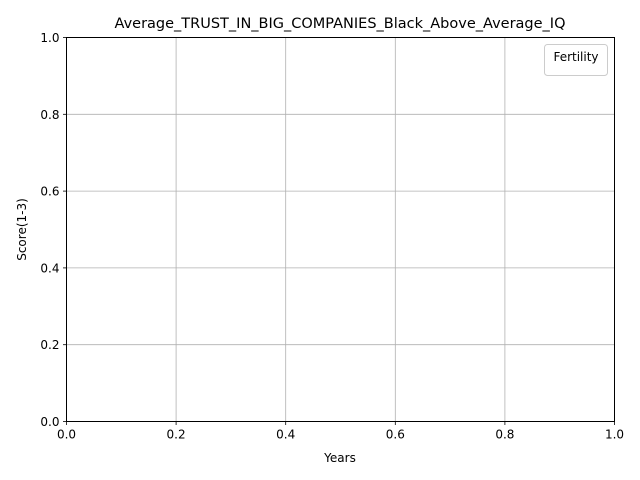  Describe the element at coordinates (340, 431) in the screenshot. I see `x-axis: 0.0 0.2 0.4 0.6 0.8 1.0` at that location.